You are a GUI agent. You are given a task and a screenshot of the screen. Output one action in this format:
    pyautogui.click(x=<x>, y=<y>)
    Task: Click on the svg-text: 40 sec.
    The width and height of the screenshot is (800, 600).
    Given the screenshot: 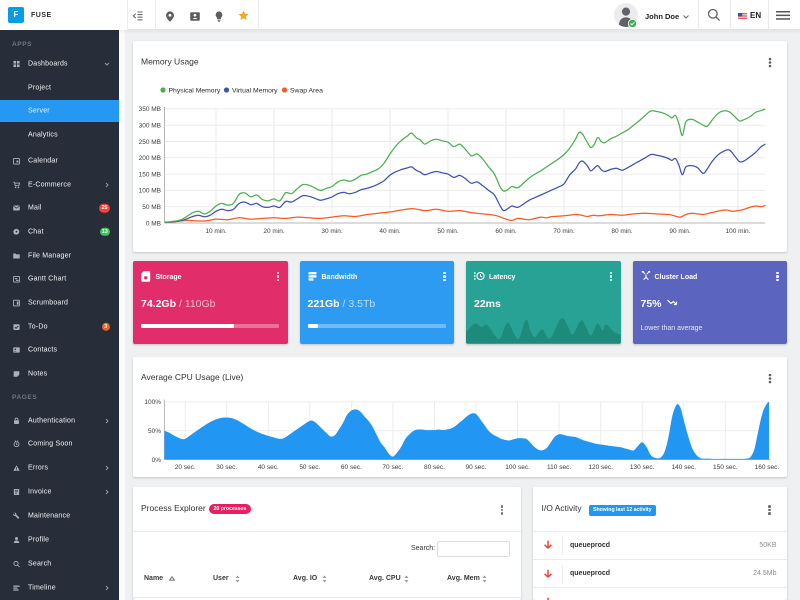 What is the action you would take?
    pyautogui.click(x=268, y=467)
    